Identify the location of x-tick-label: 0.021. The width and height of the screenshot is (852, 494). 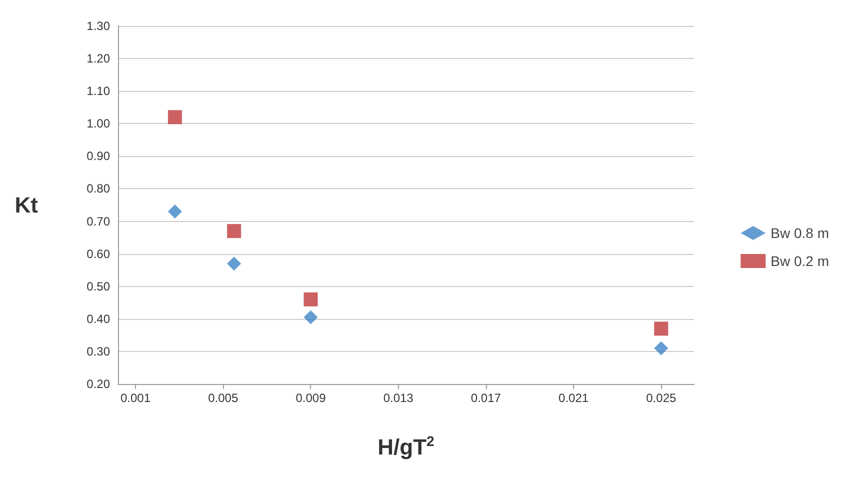
(573, 398).